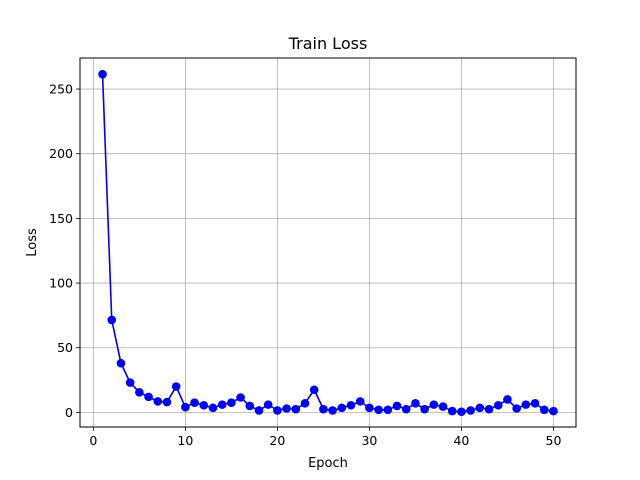  What do you see at coordinates (61, 218) in the screenshot?
I see `y-tick-label: 150` at bounding box center [61, 218].